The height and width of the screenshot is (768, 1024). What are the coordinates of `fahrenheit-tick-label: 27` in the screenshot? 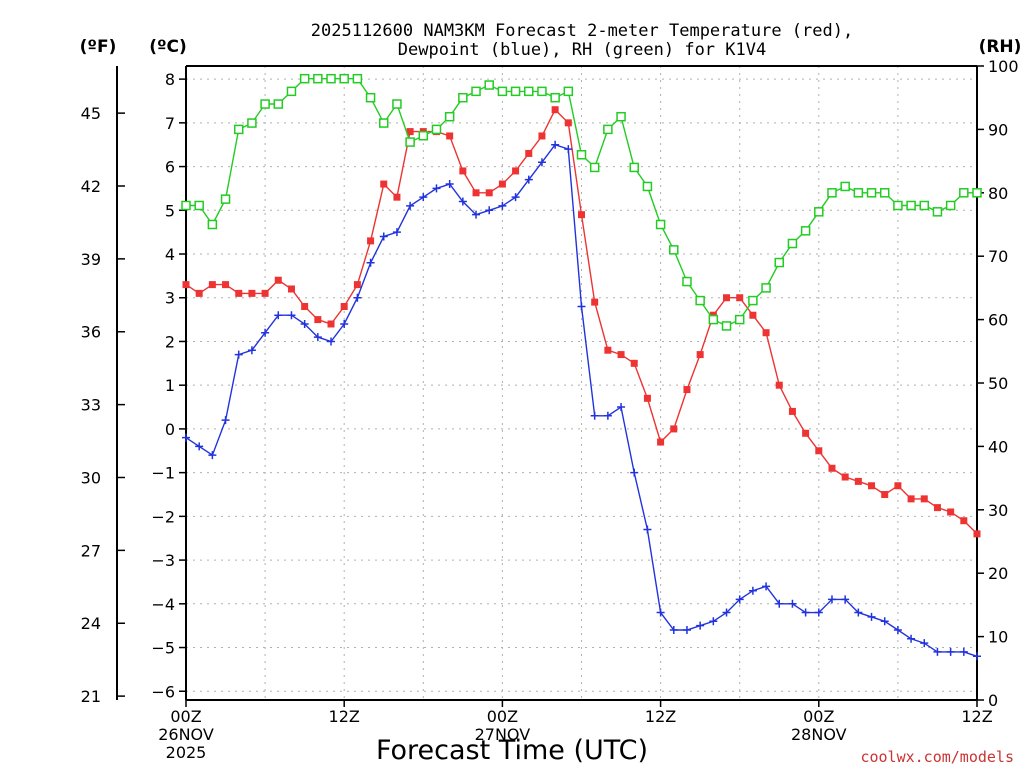 It's located at (91, 550).